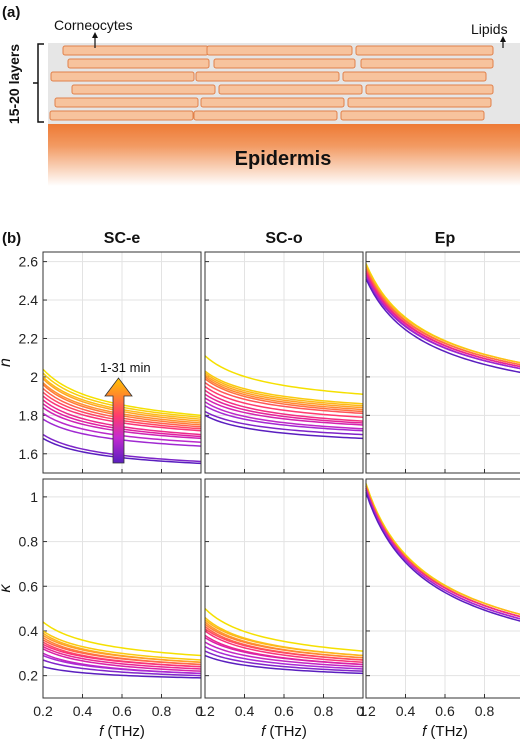 The height and width of the screenshot is (751, 520). Describe the element at coordinates (489, 29) in the screenshot. I see `lipids-label: Lipids` at that location.